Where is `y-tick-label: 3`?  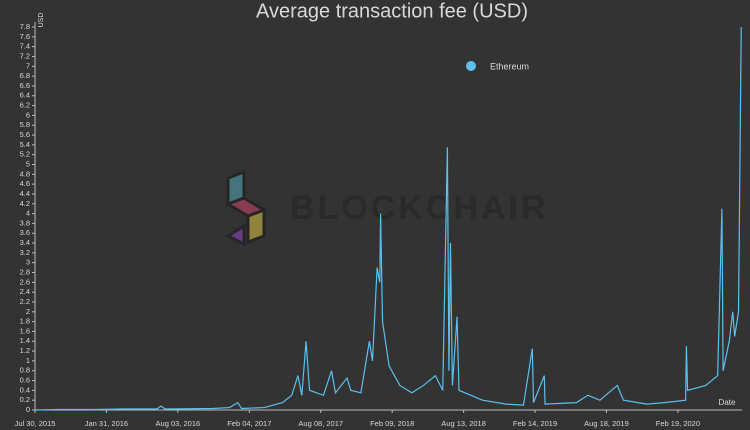 y-tick-label: 3 is located at coordinates (28, 262).